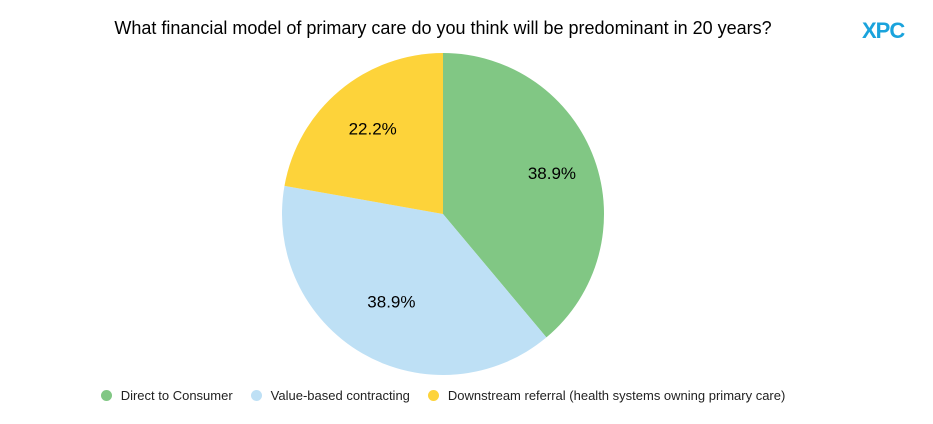  Describe the element at coordinates (883, 30) in the screenshot. I see `xpc-logo: XPC` at that location.